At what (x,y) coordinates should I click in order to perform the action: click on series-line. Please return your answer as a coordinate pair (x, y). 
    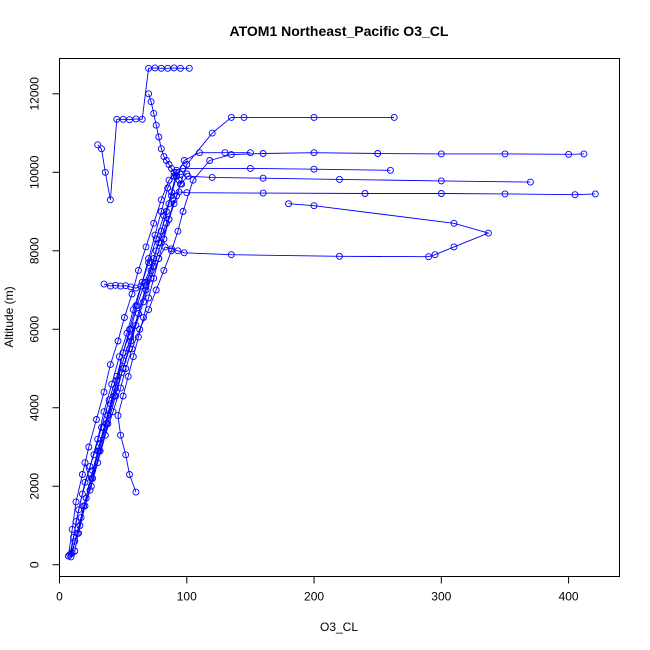
    Looking at the image, I should click on (146, 346).